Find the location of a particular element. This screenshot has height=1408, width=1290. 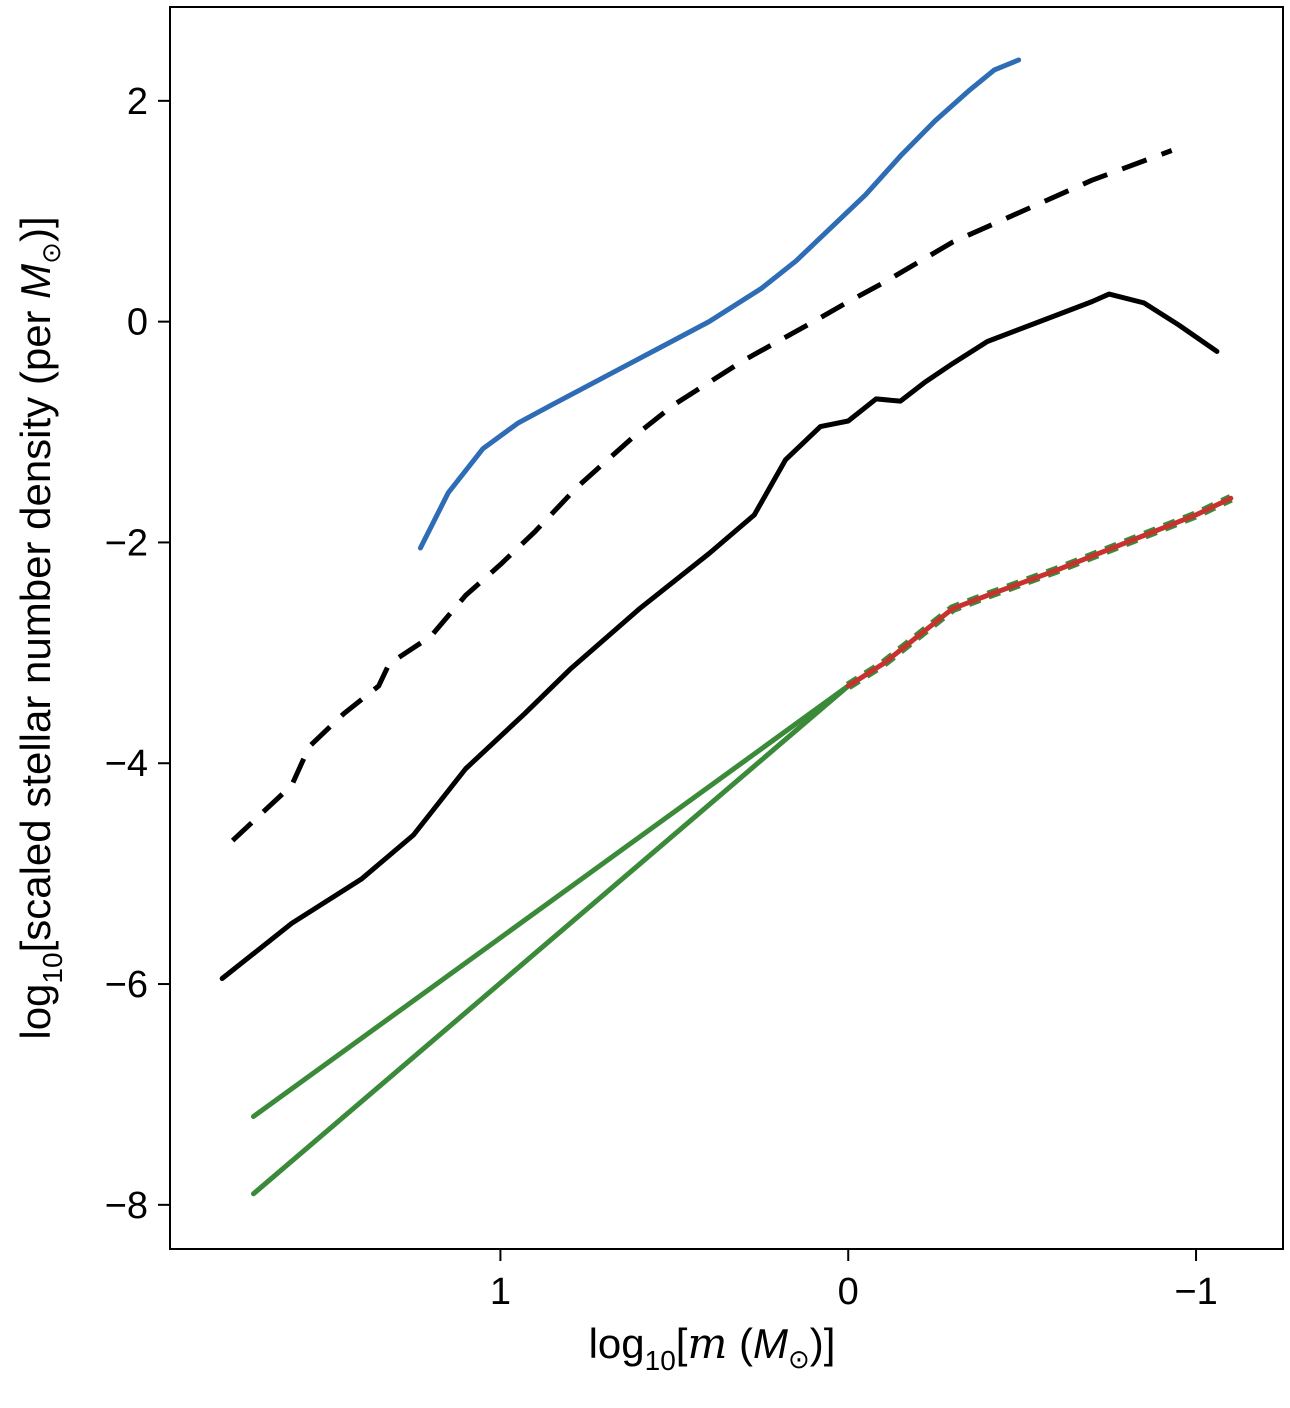

x-axis-label-variable: m is located at coordinates (707, 1343).